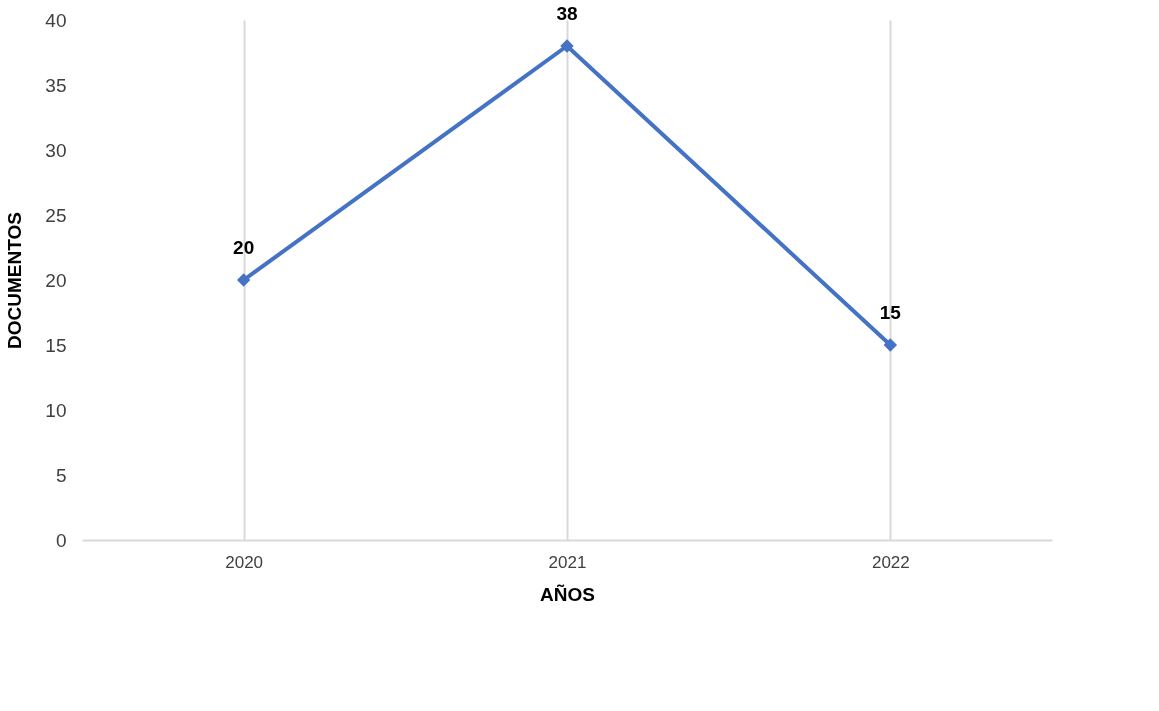 The image size is (1159, 711). Describe the element at coordinates (56, 150) in the screenshot. I see `y-tick-label: 30` at that location.